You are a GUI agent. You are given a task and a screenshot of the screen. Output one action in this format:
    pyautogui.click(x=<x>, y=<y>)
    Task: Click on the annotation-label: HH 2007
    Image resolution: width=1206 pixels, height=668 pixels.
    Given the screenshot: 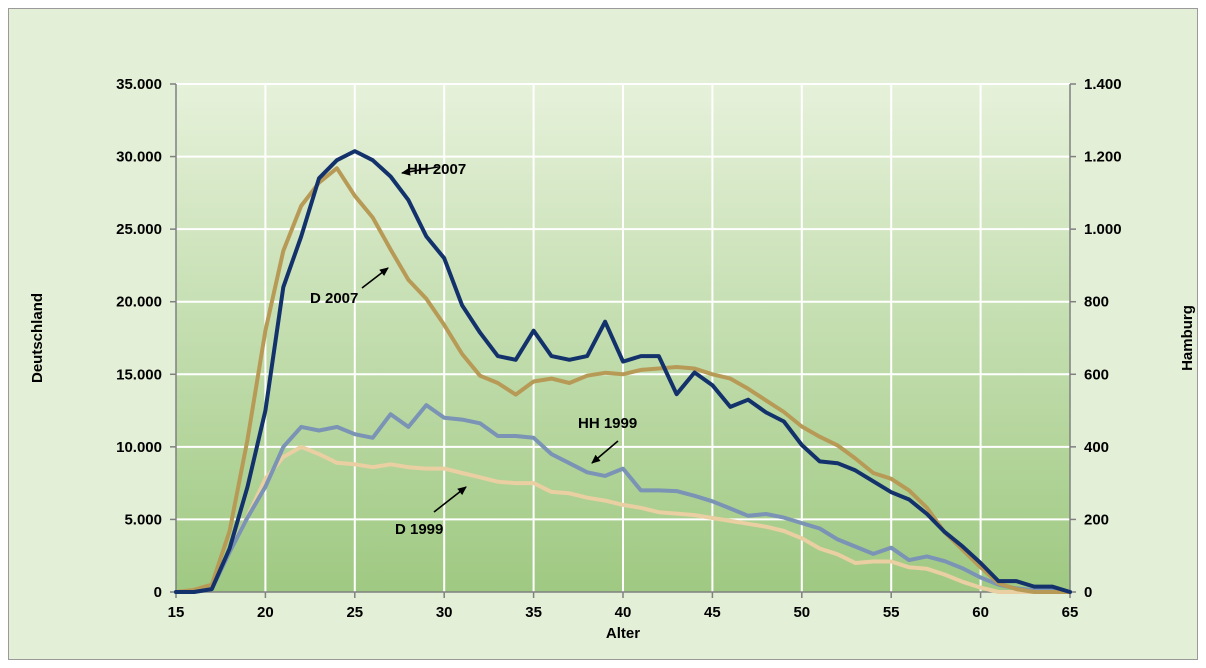 What is the action you would take?
    pyautogui.click(x=436, y=169)
    